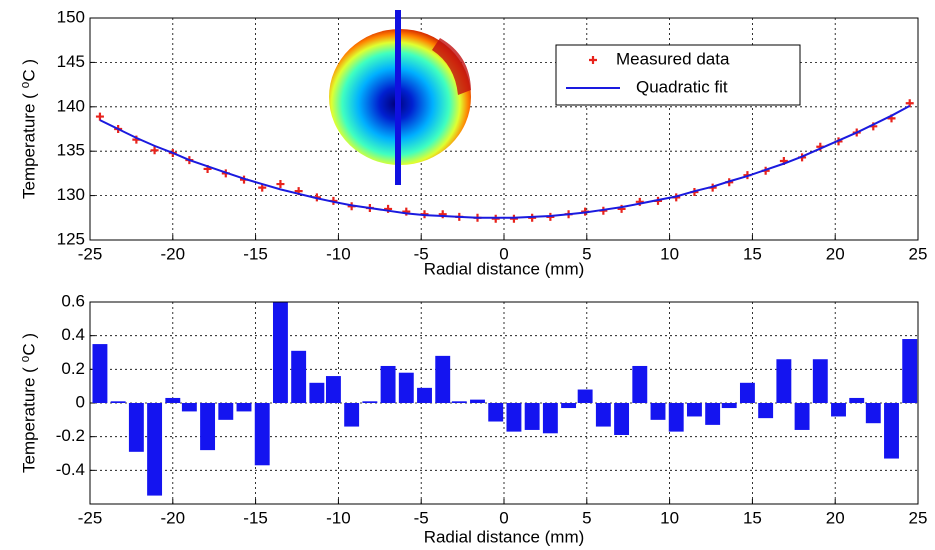 The width and height of the screenshot is (935, 550). I want to click on thermal-inset, so click(400, 97).